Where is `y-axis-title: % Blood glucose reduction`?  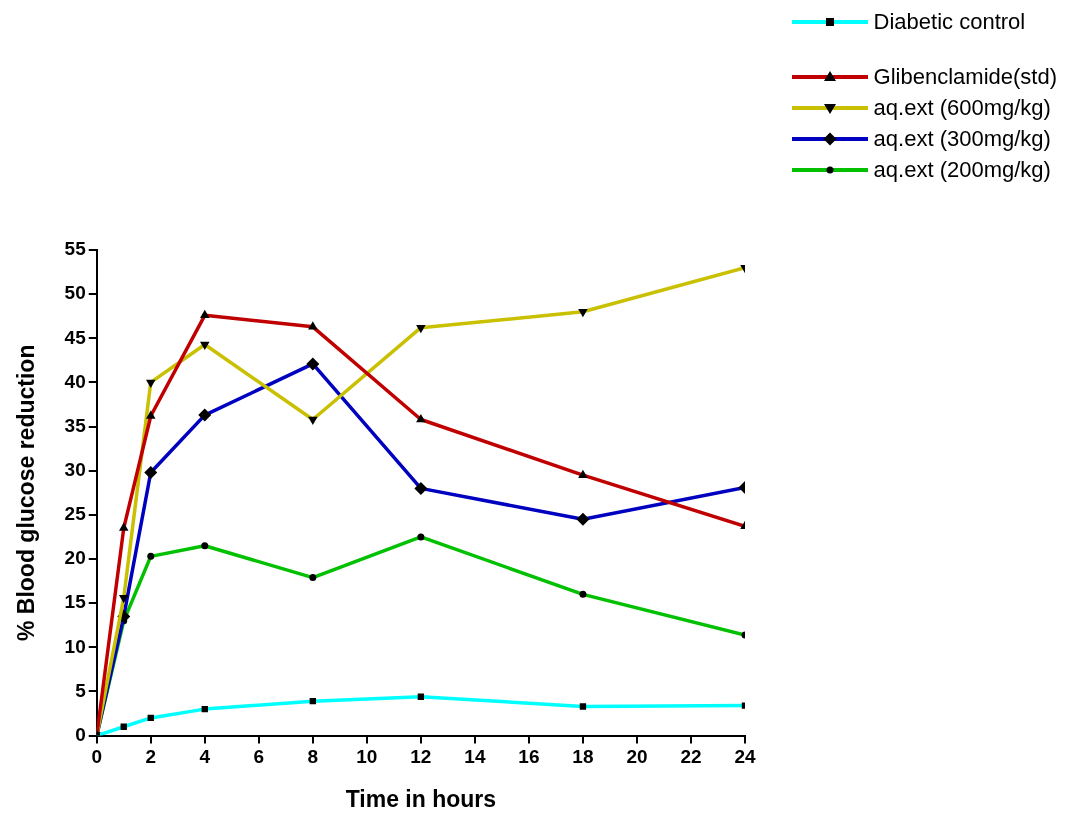 y-axis-title: % Blood glucose reduction is located at coordinates (26, 493).